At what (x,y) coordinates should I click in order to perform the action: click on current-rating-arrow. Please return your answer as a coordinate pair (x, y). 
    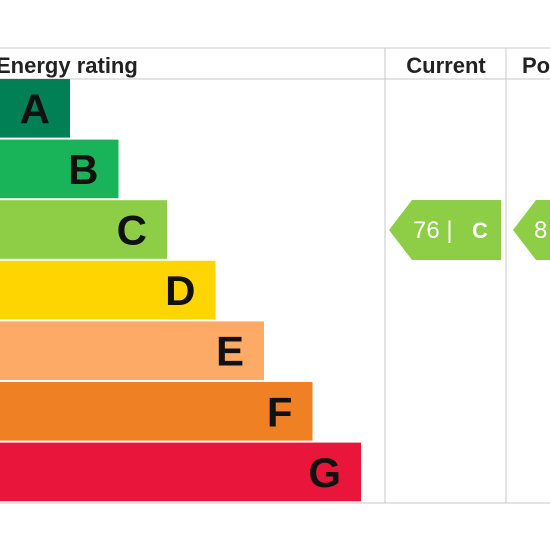
    Looking at the image, I should click on (445, 230).